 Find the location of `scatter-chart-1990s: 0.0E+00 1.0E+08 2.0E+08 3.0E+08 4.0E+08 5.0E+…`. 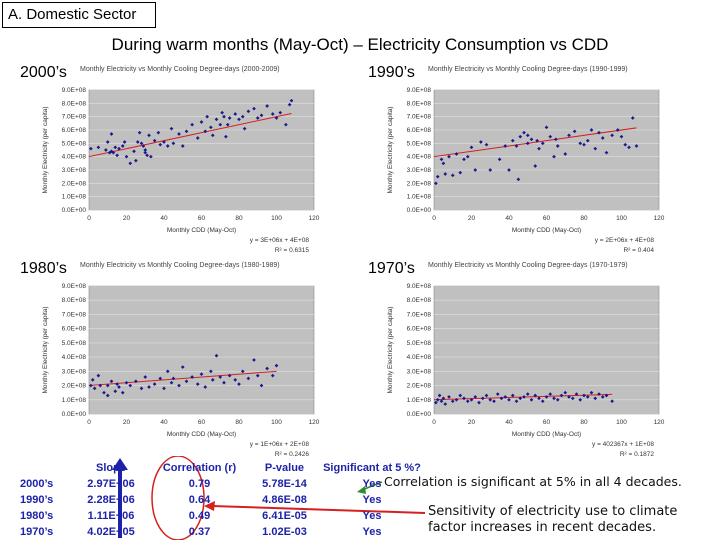

scatter-chart-1990s: 0.0E+00 1.0E+08 2.0E+08 3.0E+08 4.0E+08 5.0E+… is located at coordinates (526, 169).